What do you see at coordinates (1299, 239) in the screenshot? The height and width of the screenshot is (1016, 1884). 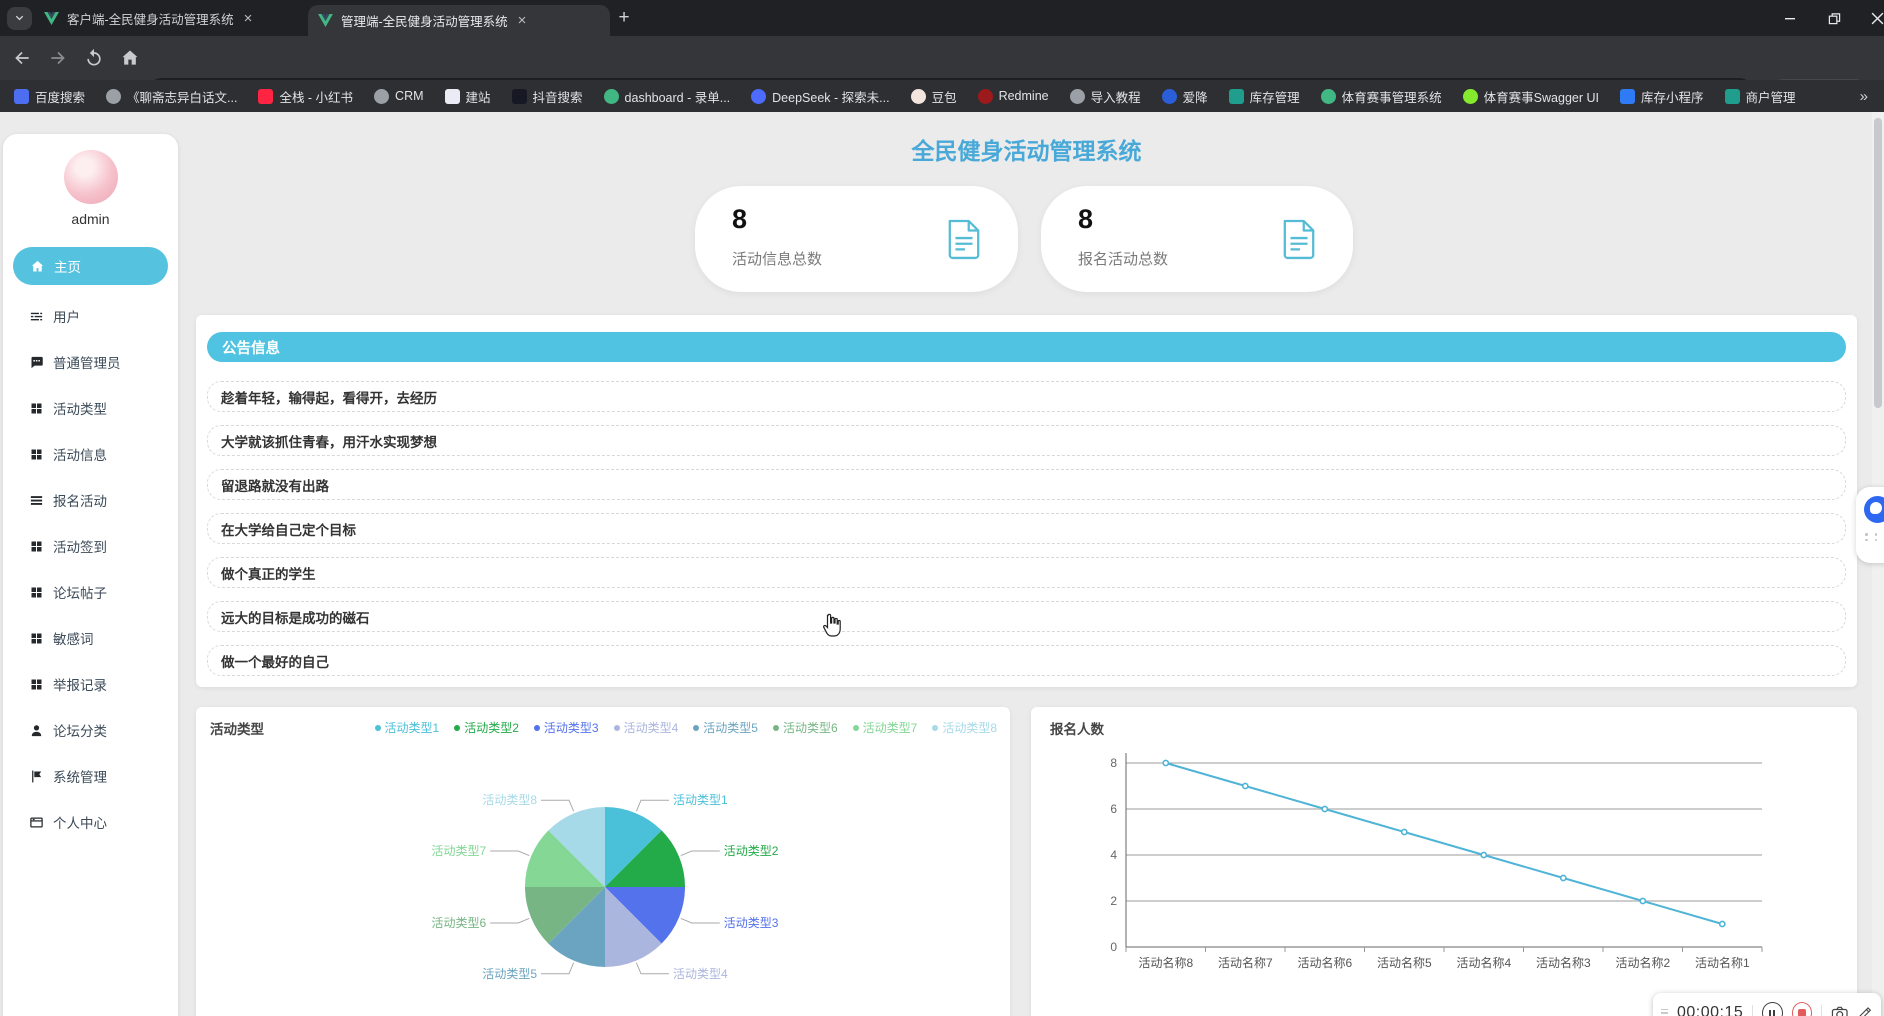 I see `document-icon` at bounding box center [1299, 239].